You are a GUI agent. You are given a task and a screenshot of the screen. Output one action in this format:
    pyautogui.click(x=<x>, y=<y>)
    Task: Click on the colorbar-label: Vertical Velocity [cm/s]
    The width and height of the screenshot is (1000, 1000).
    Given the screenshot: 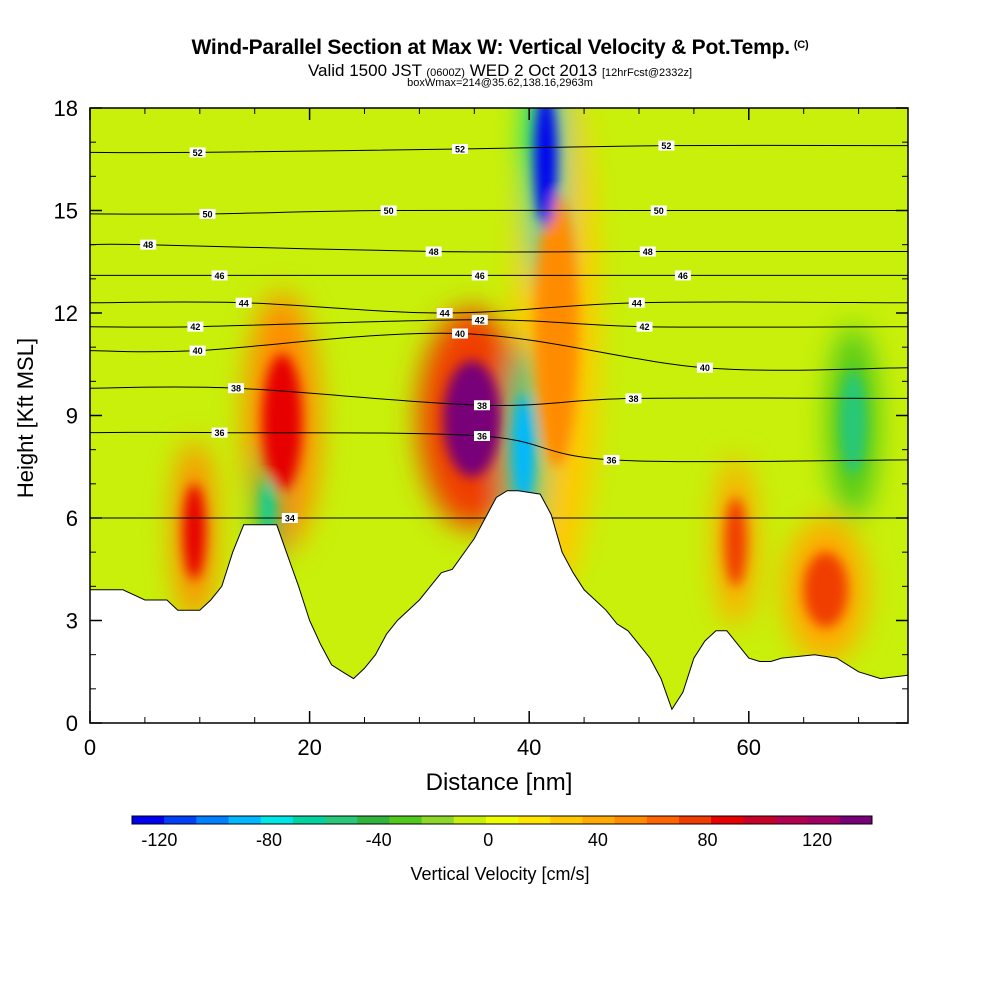 What is the action you would take?
    pyautogui.click(x=499, y=874)
    